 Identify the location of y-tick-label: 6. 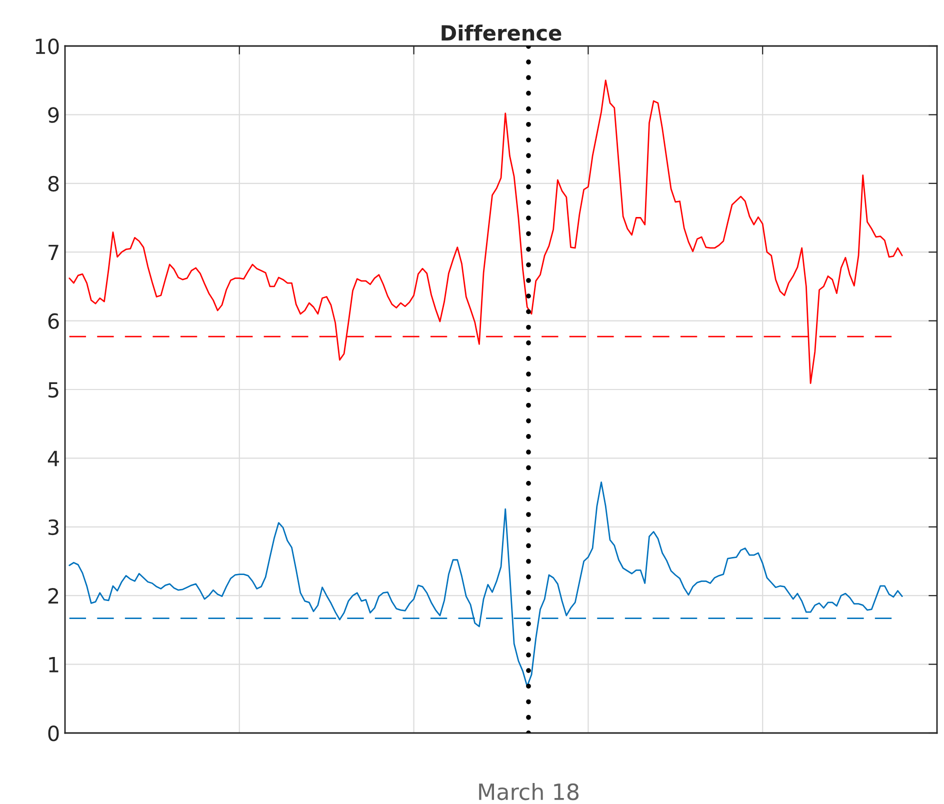
(53, 321).